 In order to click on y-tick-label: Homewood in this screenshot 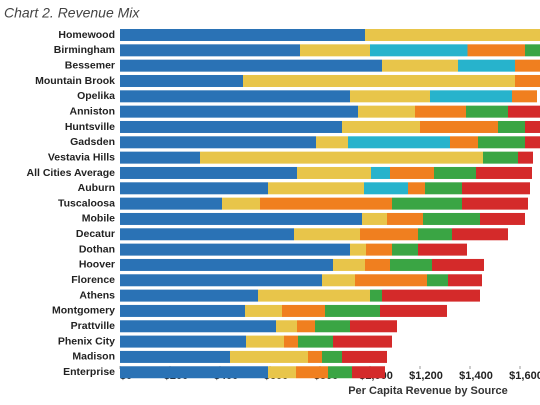, I will do `click(86, 35)`.